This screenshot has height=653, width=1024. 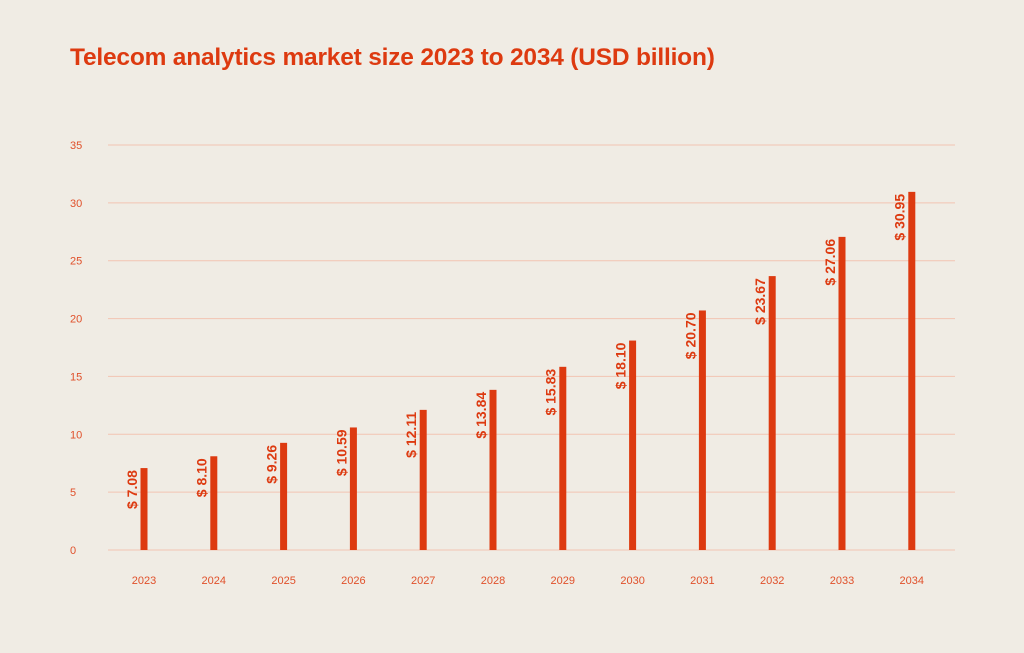 I want to click on bar-2027, so click(x=423, y=479).